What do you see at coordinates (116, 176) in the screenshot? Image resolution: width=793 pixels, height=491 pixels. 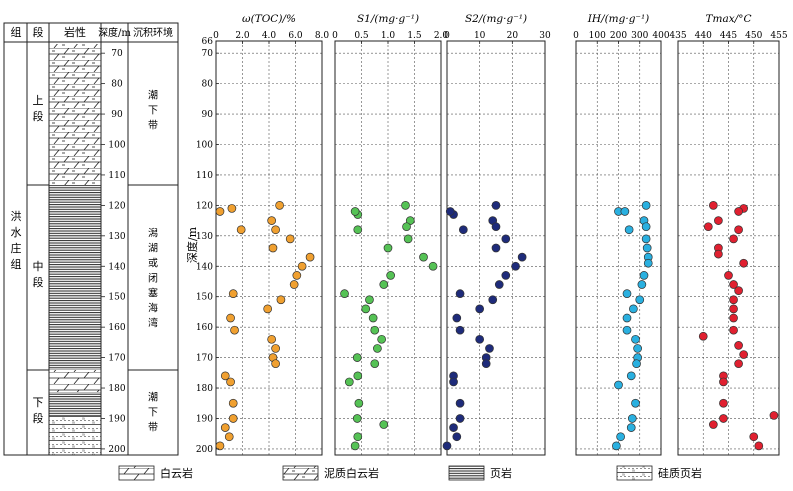 I see `depth-tick-label: 110` at bounding box center [116, 176].